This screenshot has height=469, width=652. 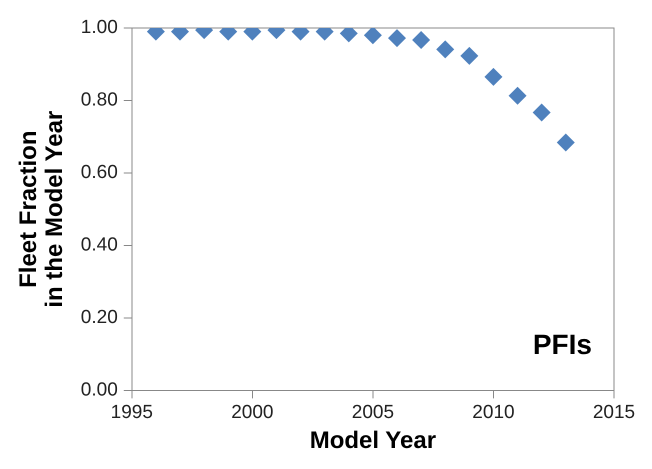 I want to click on x-tick-label: 2000, so click(x=252, y=413).